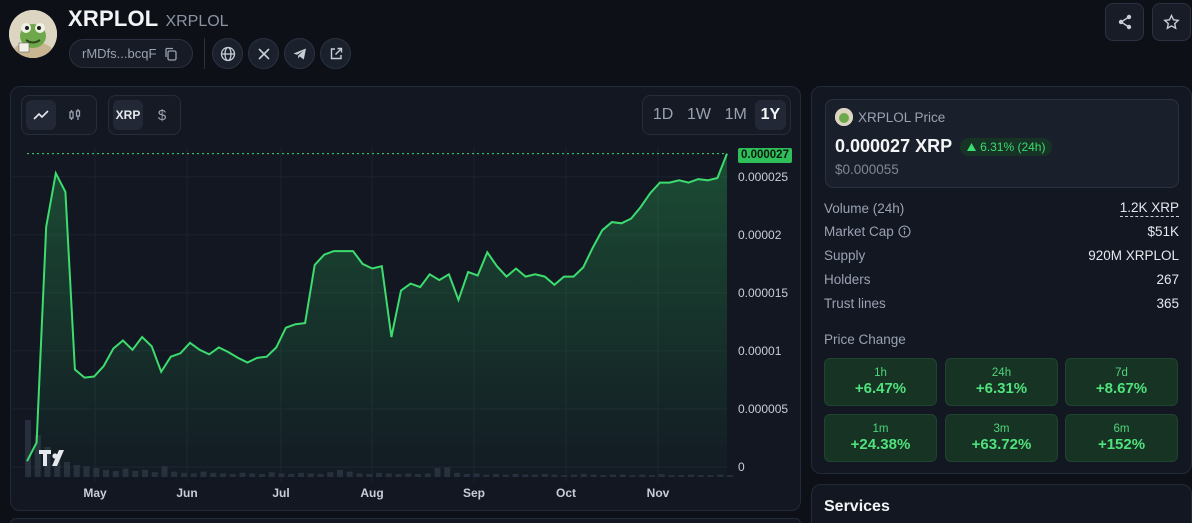 Image resolution: width=1192 pixels, height=523 pixels. What do you see at coordinates (658, 493) in the screenshot?
I see `x-tick-label: Nov` at bounding box center [658, 493].